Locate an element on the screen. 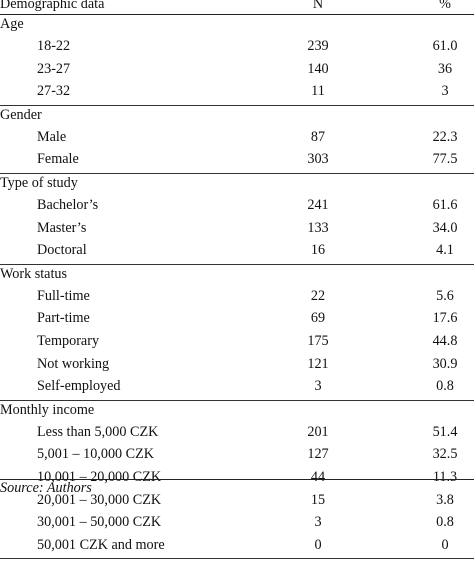  row-label: Not working is located at coordinates (73, 363).